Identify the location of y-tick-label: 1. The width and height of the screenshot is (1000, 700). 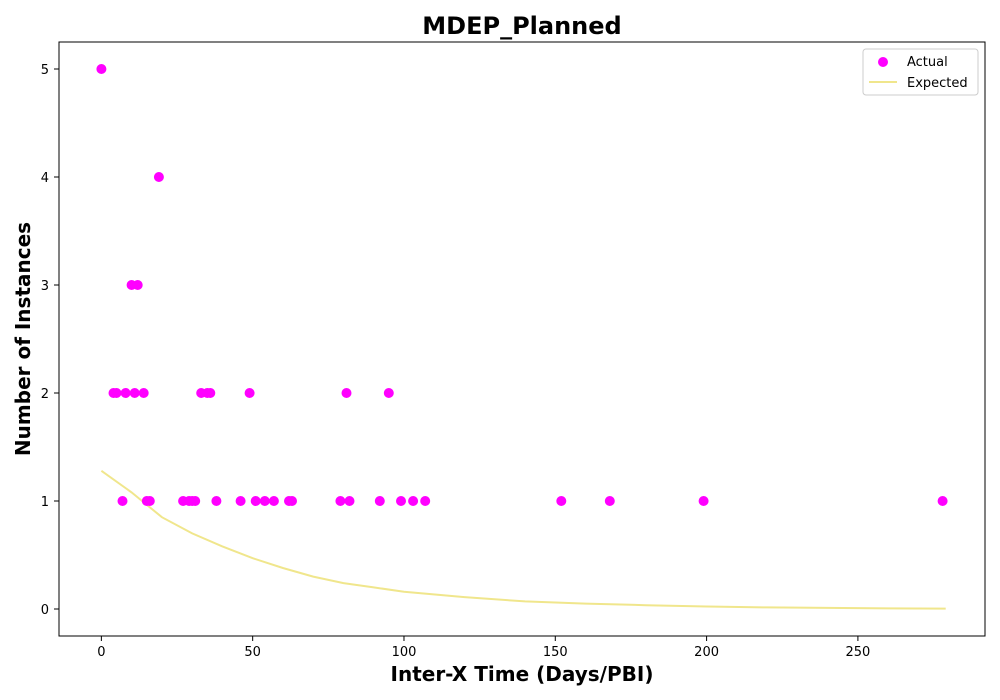
(45, 502).